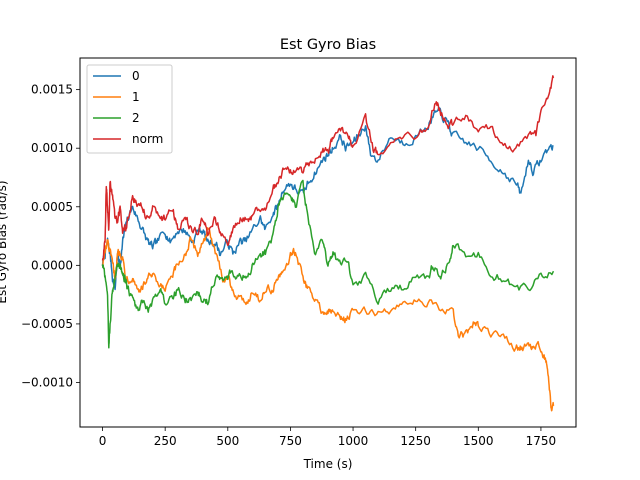  Describe the element at coordinates (478, 441) in the screenshot. I see `x-tick-label: 1500` at that location.